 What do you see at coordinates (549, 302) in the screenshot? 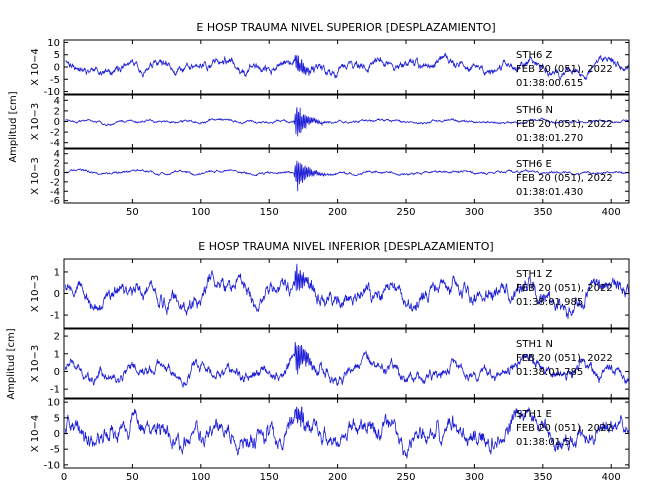
I see `time-label: 01:38:01.985` at bounding box center [549, 302].